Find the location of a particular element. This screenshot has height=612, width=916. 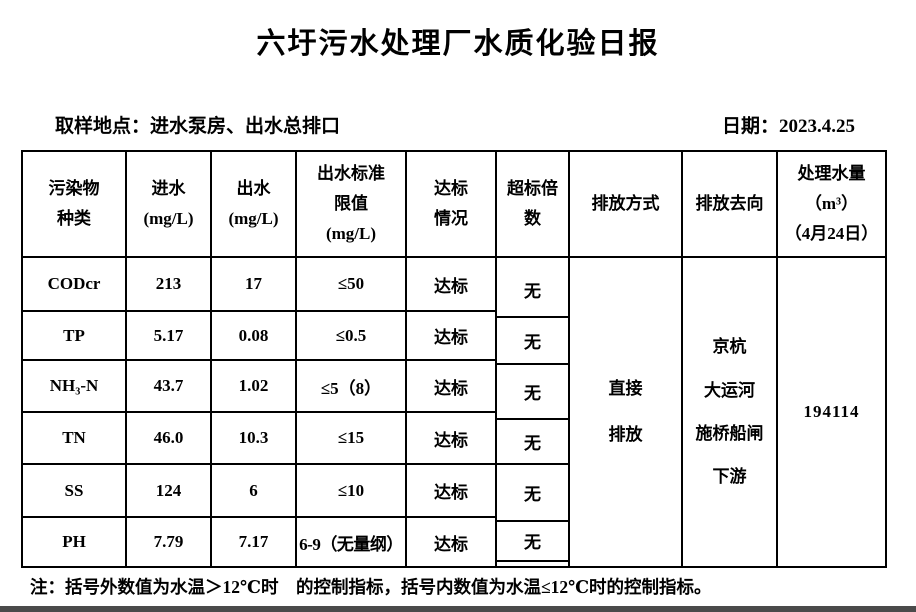

table-row-ss: SS 124 6 ≤10 达标 is located at coordinates (453, 490).